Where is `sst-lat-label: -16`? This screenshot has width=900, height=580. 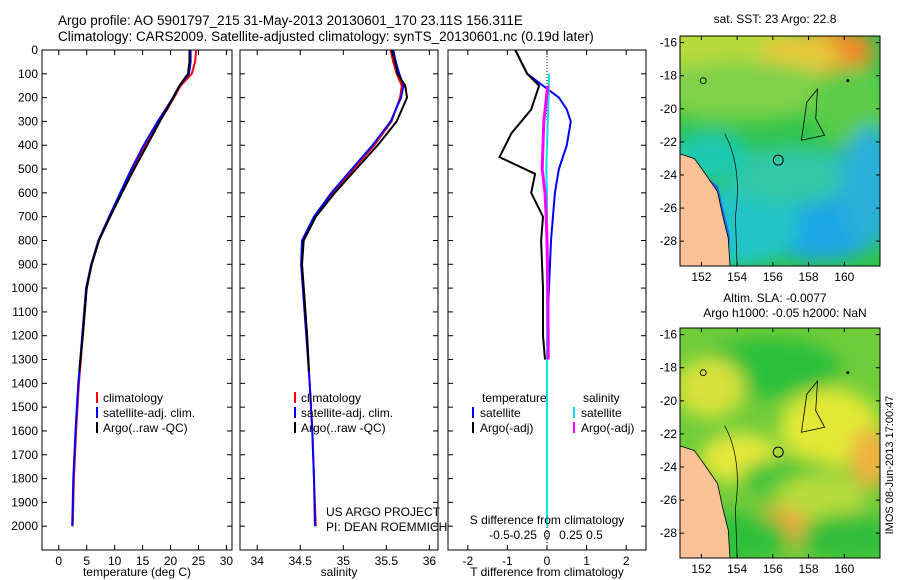
sst-lat-label: -16 is located at coordinates (669, 43).